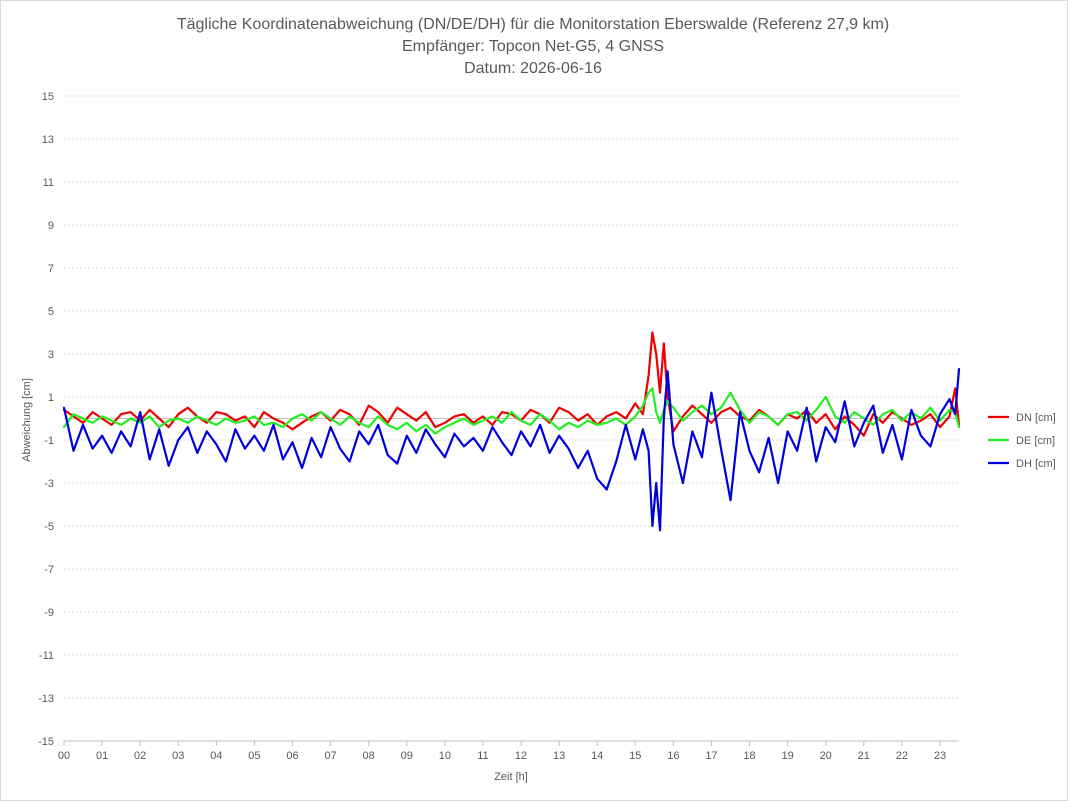 The width and height of the screenshot is (1068, 801). I want to click on chart-title-line-2: Empfänger: Topcon Net-G5, 4 GNSS, so click(533, 46).